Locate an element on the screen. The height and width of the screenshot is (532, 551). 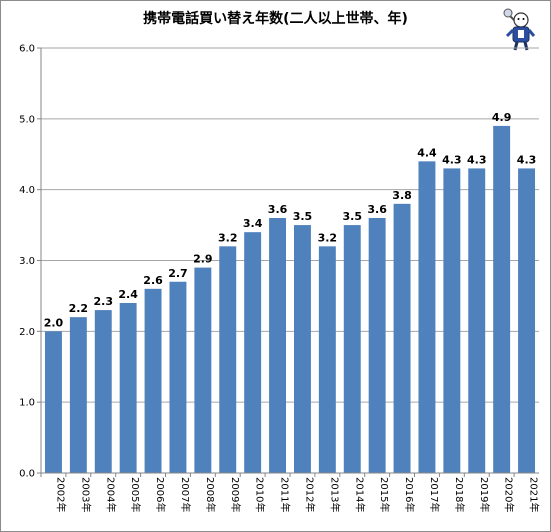
data-label: 4.9 is located at coordinates (502, 117).